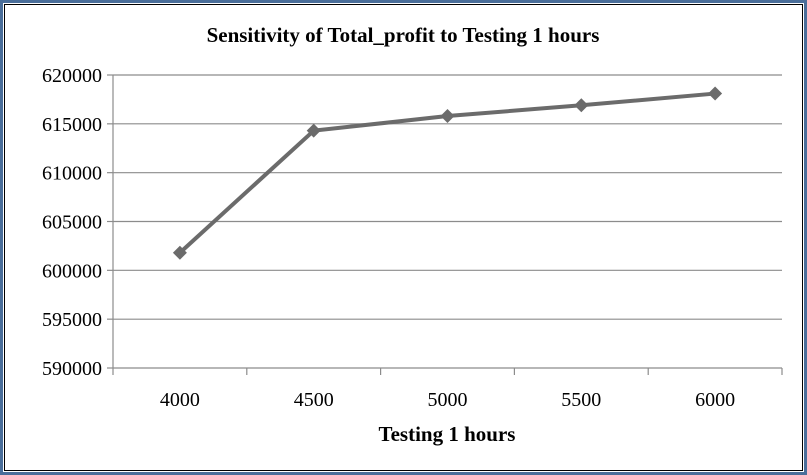 The width and height of the screenshot is (807, 475). I want to click on x-tick-label: 4500, so click(314, 400).